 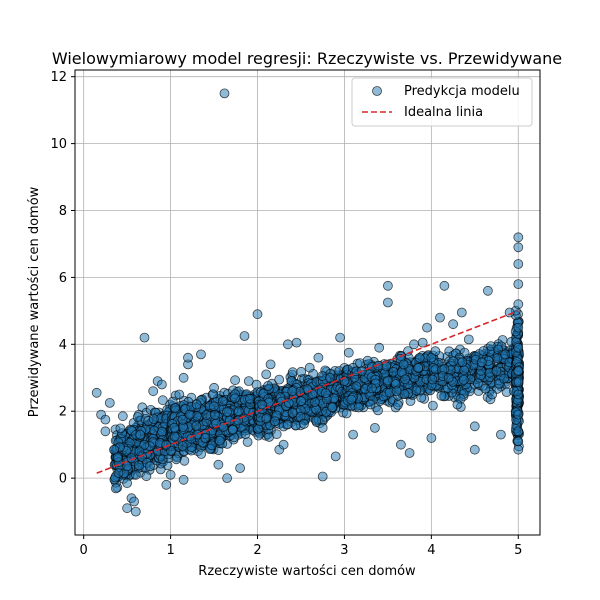 What do you see at coordinates (63, 345) in the screenshot?
I see `y-tick-label: 4` at bounding box center [63, 345].